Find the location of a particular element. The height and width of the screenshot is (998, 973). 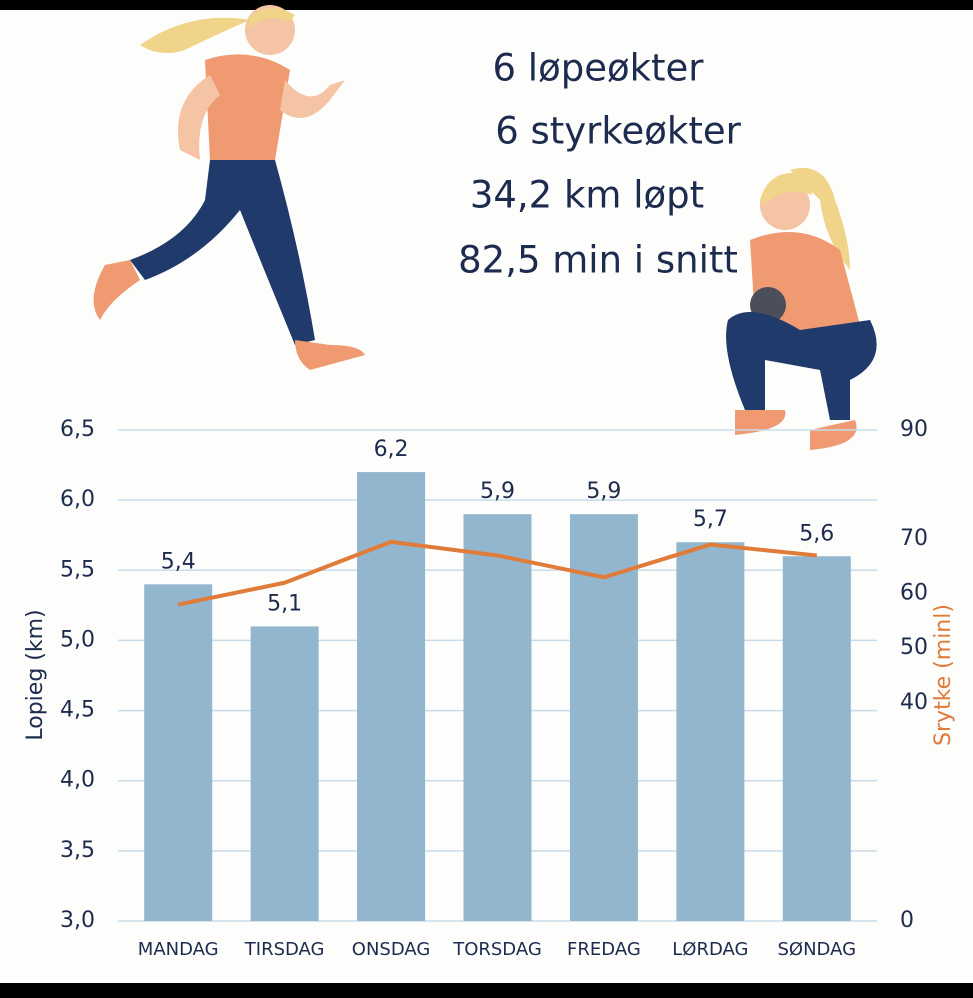

y2-tick-label: 0 is located at coordinates (907, 920).